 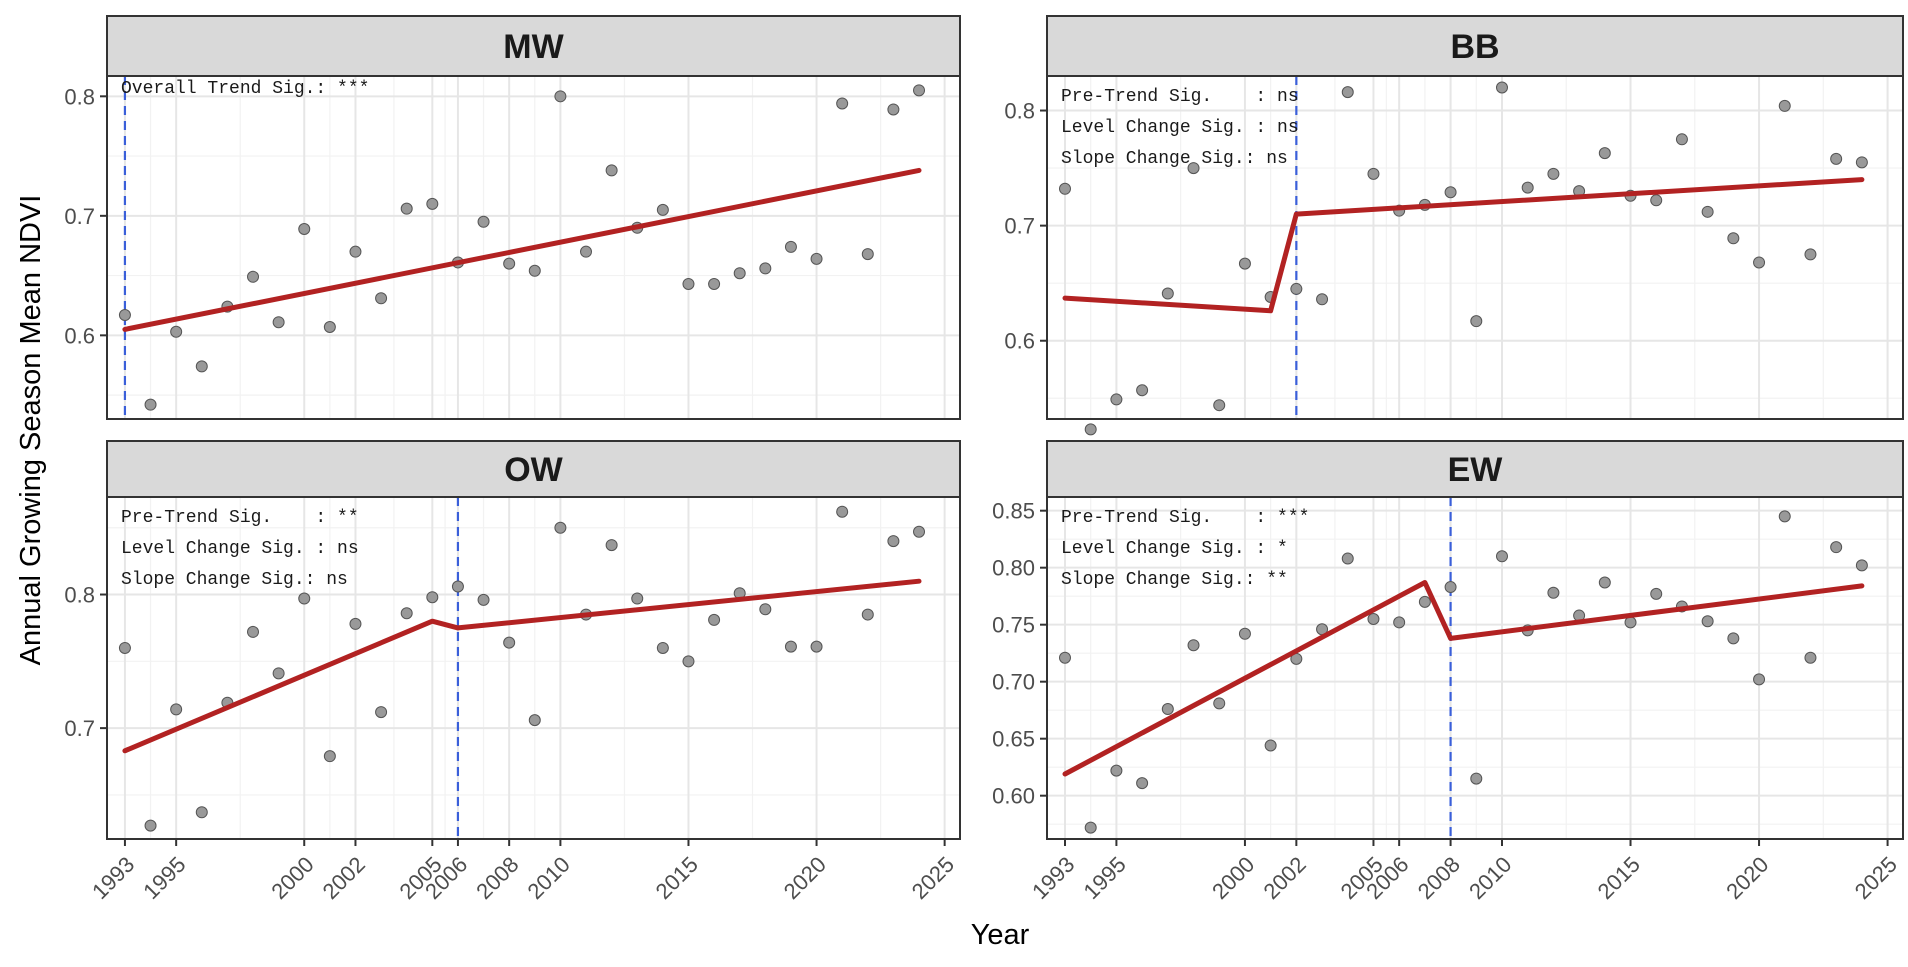 What do you see at coordinates (1019, 226) in the screenshot?
I see `y-tick-label: 0.7` at bounding box center [1019, 226].